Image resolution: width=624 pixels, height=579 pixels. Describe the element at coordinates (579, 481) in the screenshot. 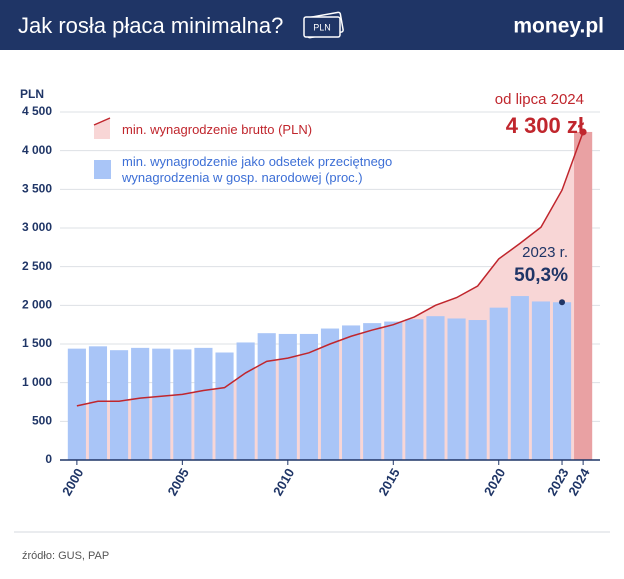

I see `x-tick-label: 2024` at that location.